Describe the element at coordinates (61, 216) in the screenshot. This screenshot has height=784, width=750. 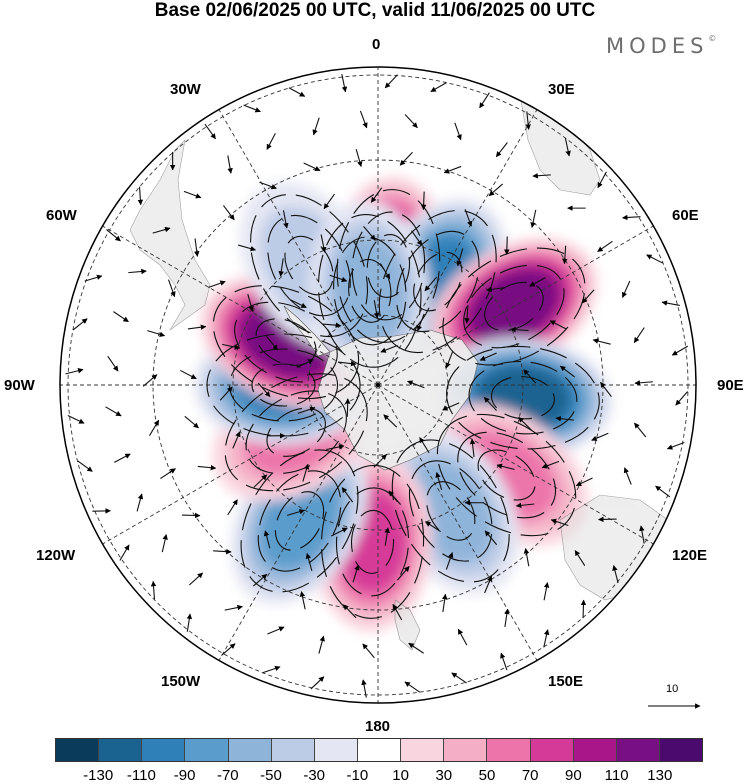
I see `lon-label-60w: 60W` at that location.